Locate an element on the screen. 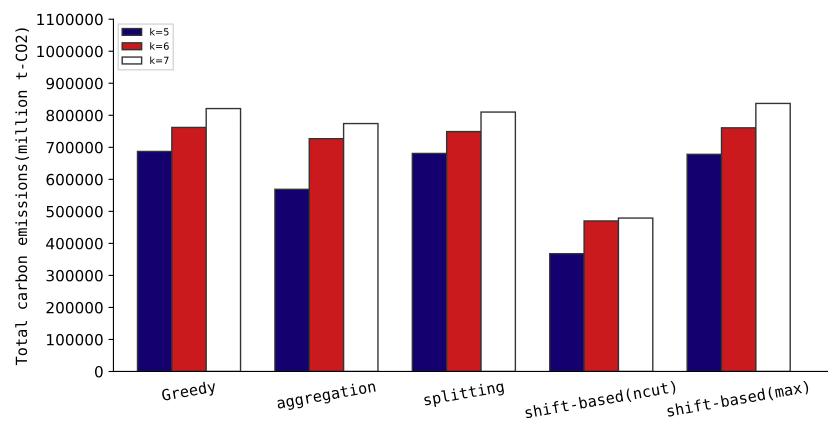 The height and width of the screenshot is (427, 828). legend-label: k=6 is located at coordinates (159, 46).